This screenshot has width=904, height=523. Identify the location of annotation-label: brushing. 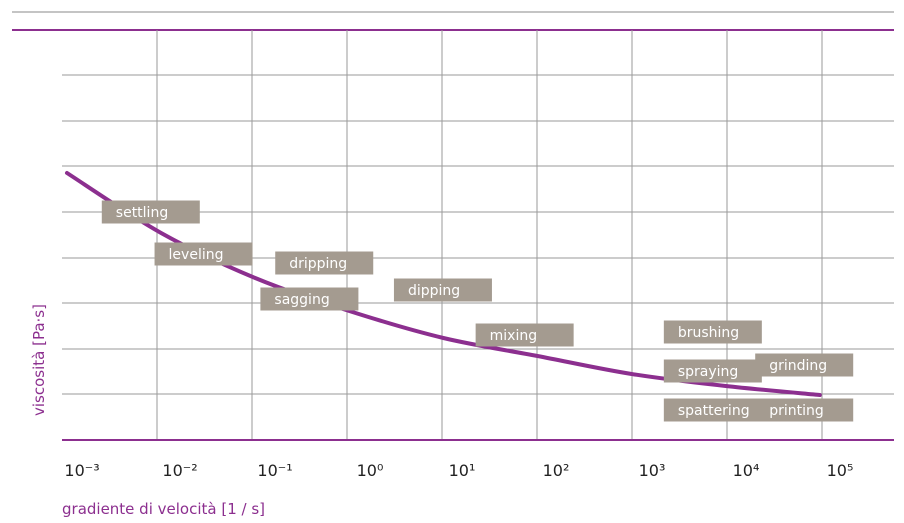
(708, 333).